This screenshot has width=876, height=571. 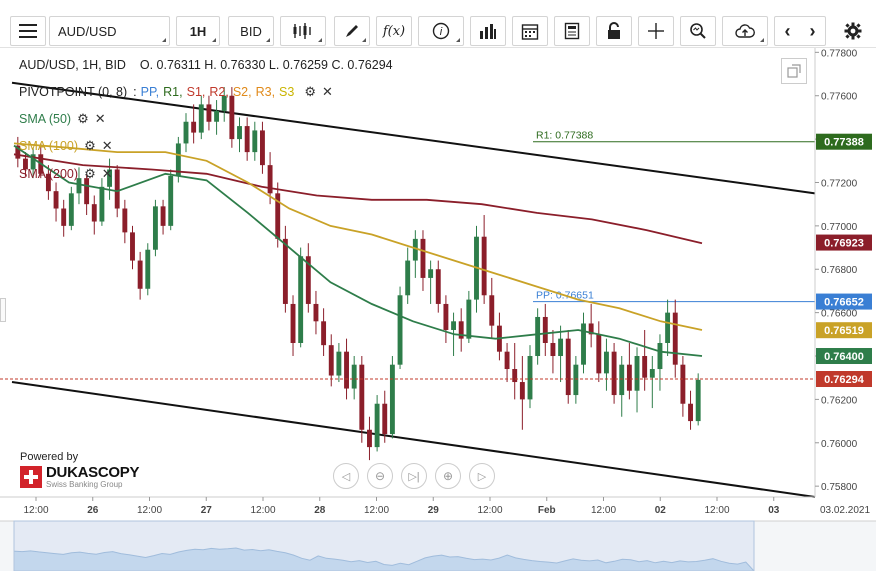 What do you see at coordinates (287, 92) in the screenshot?
I see `pivot-legend-item: S3` at bounding box center [287, 92].